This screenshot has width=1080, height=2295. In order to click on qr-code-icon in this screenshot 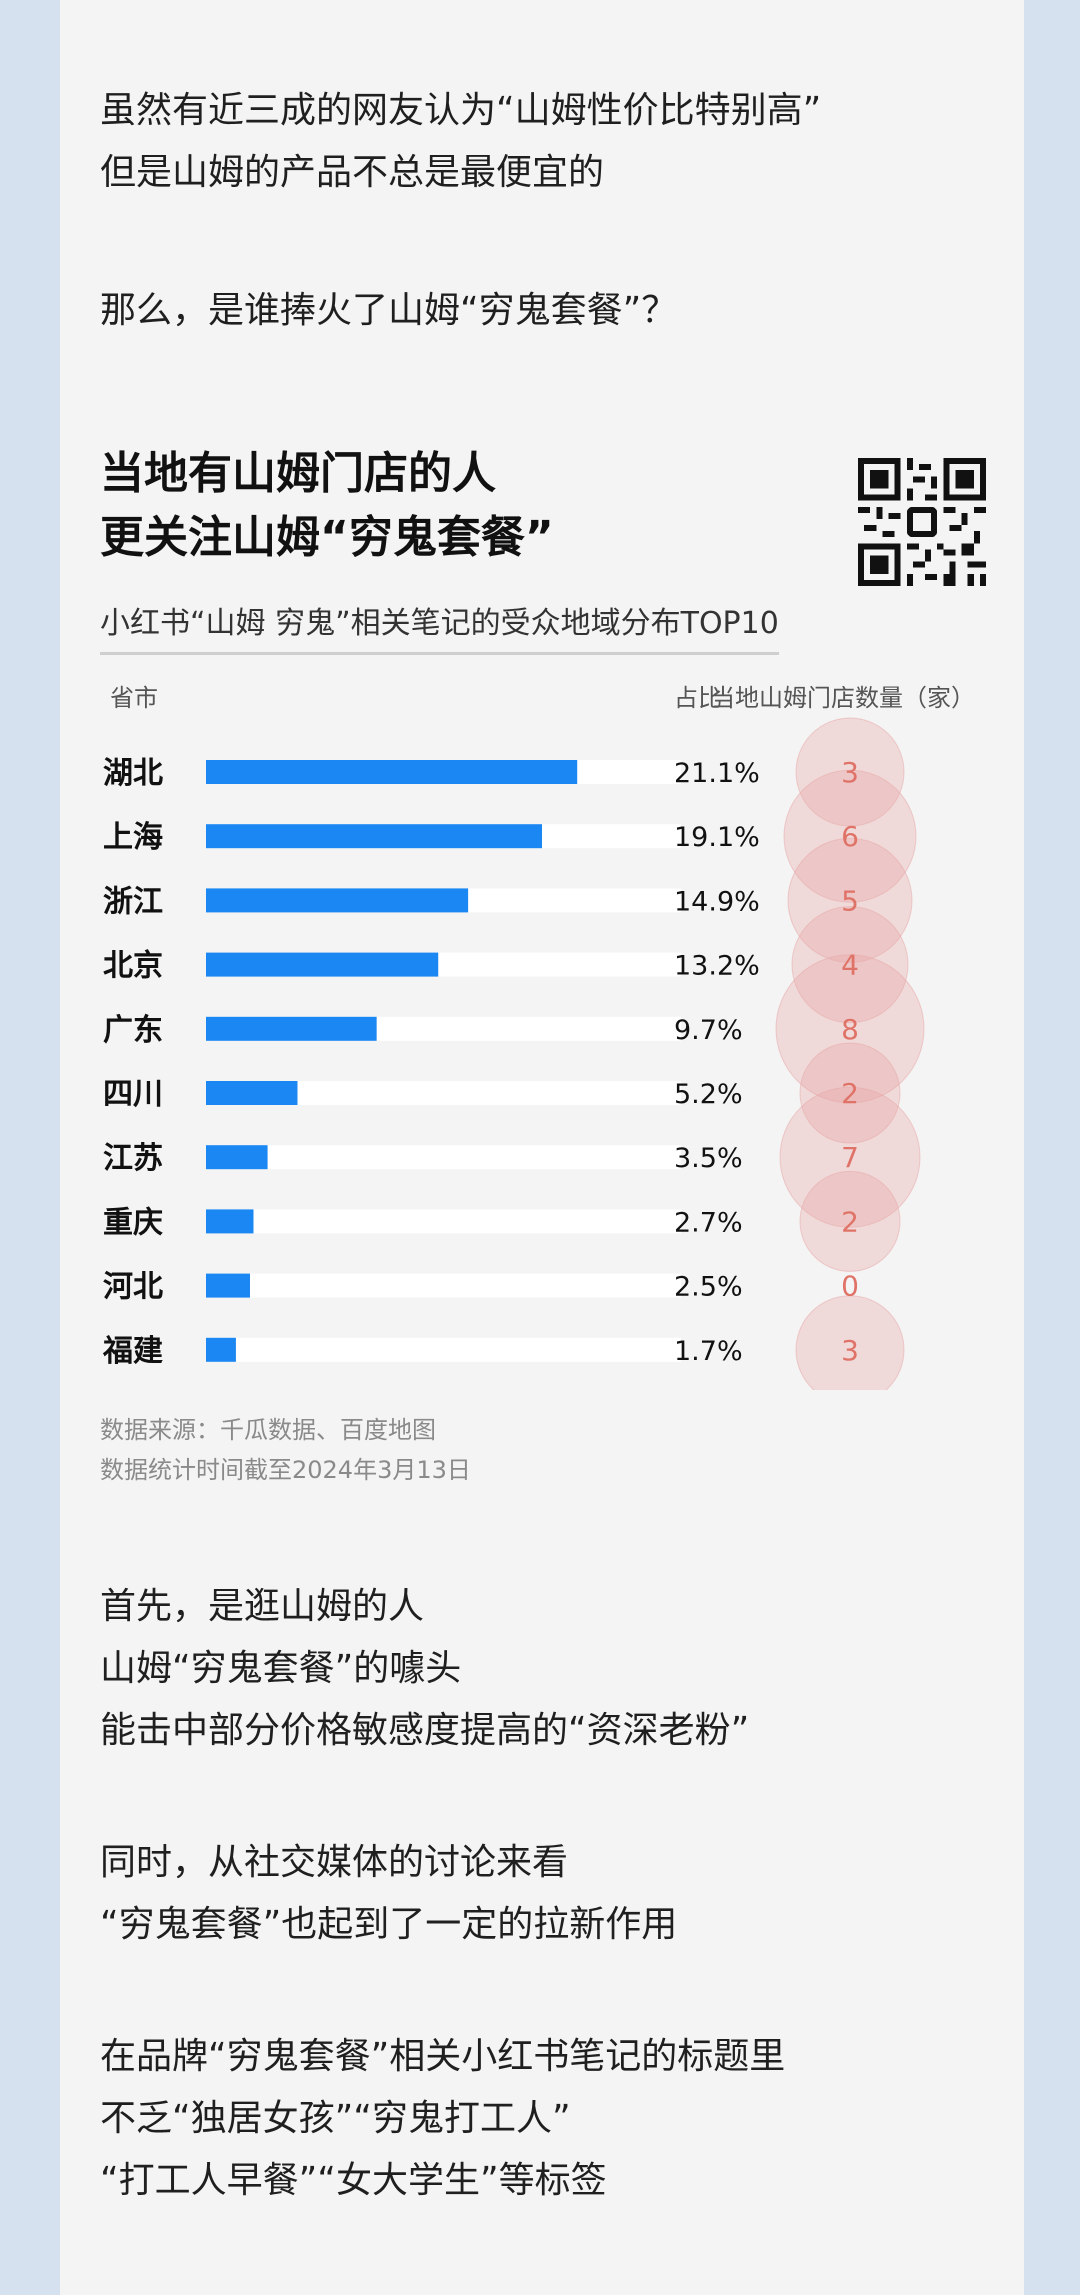, I will do `click(922, 522)`.